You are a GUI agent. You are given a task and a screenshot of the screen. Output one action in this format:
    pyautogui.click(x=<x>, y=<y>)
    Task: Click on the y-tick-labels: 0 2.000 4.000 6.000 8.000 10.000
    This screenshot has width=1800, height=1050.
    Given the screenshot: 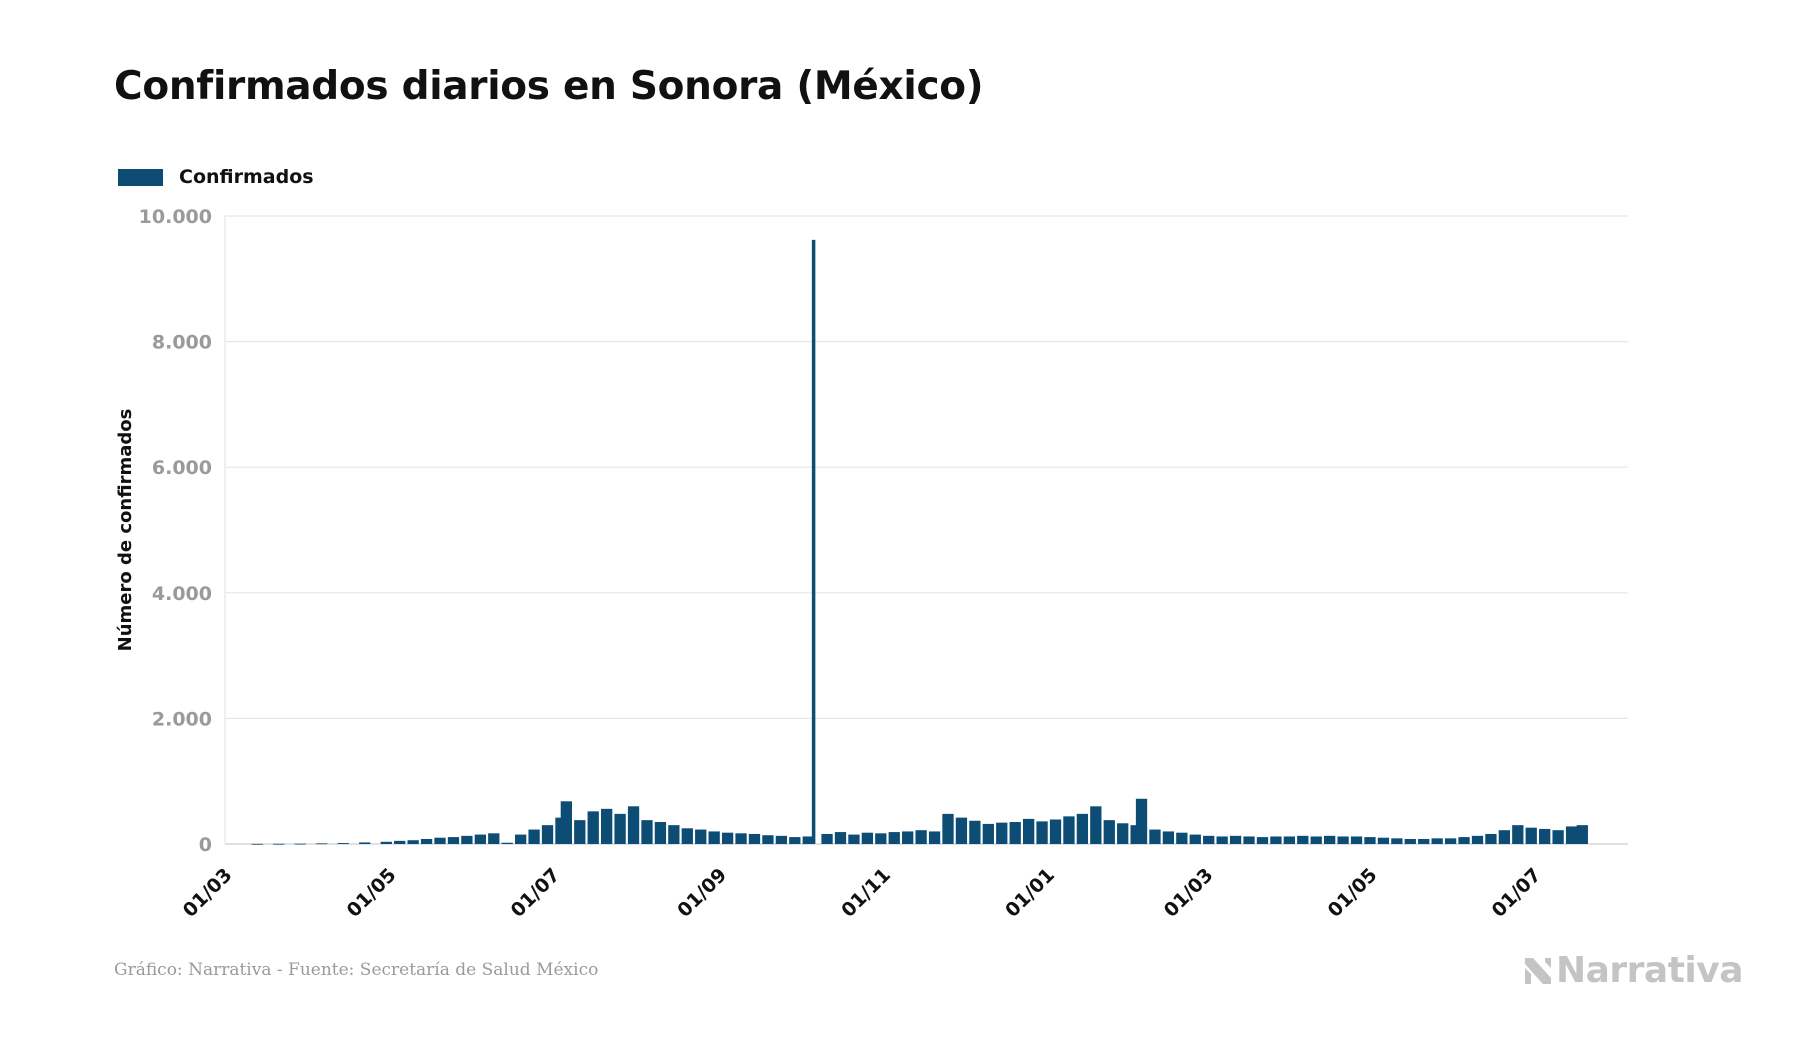 What is the action you would take?
    pyautogui.click(x=175, y=531)
    